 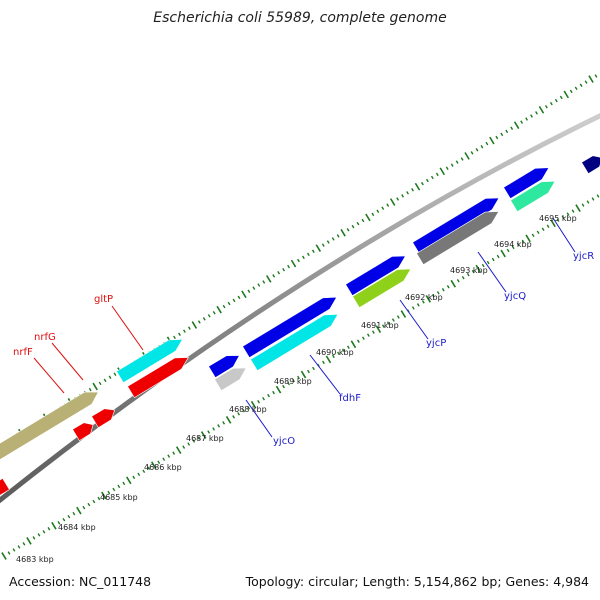 What do you see at coordinates (103, 418) in the screenshot?
I see `cds-red-nrfG` at bounding box center [103, 418].